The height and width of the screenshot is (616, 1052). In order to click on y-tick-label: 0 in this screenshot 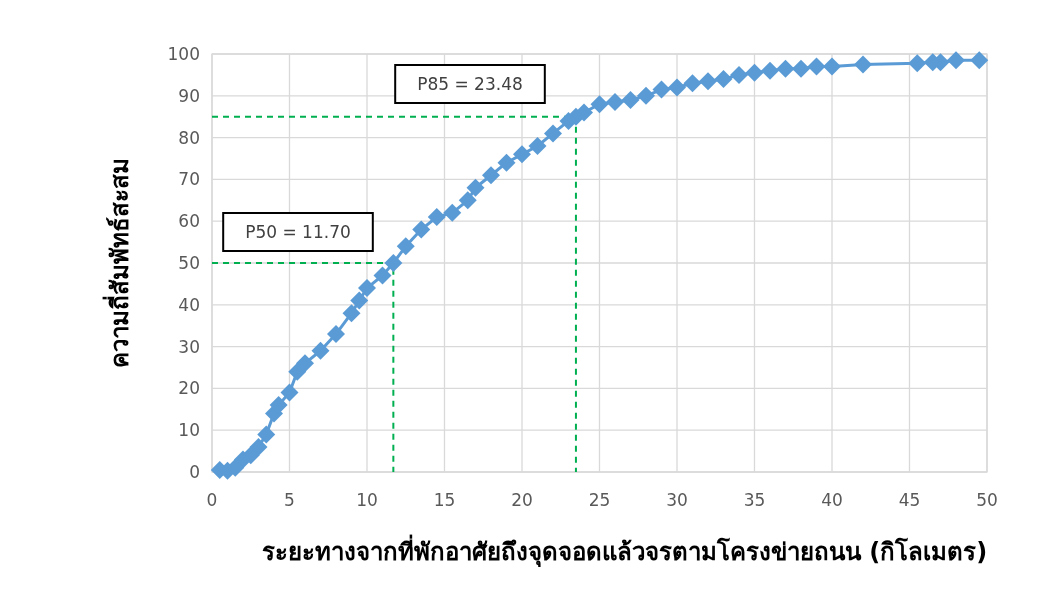, I will do `click(194, 472)`.